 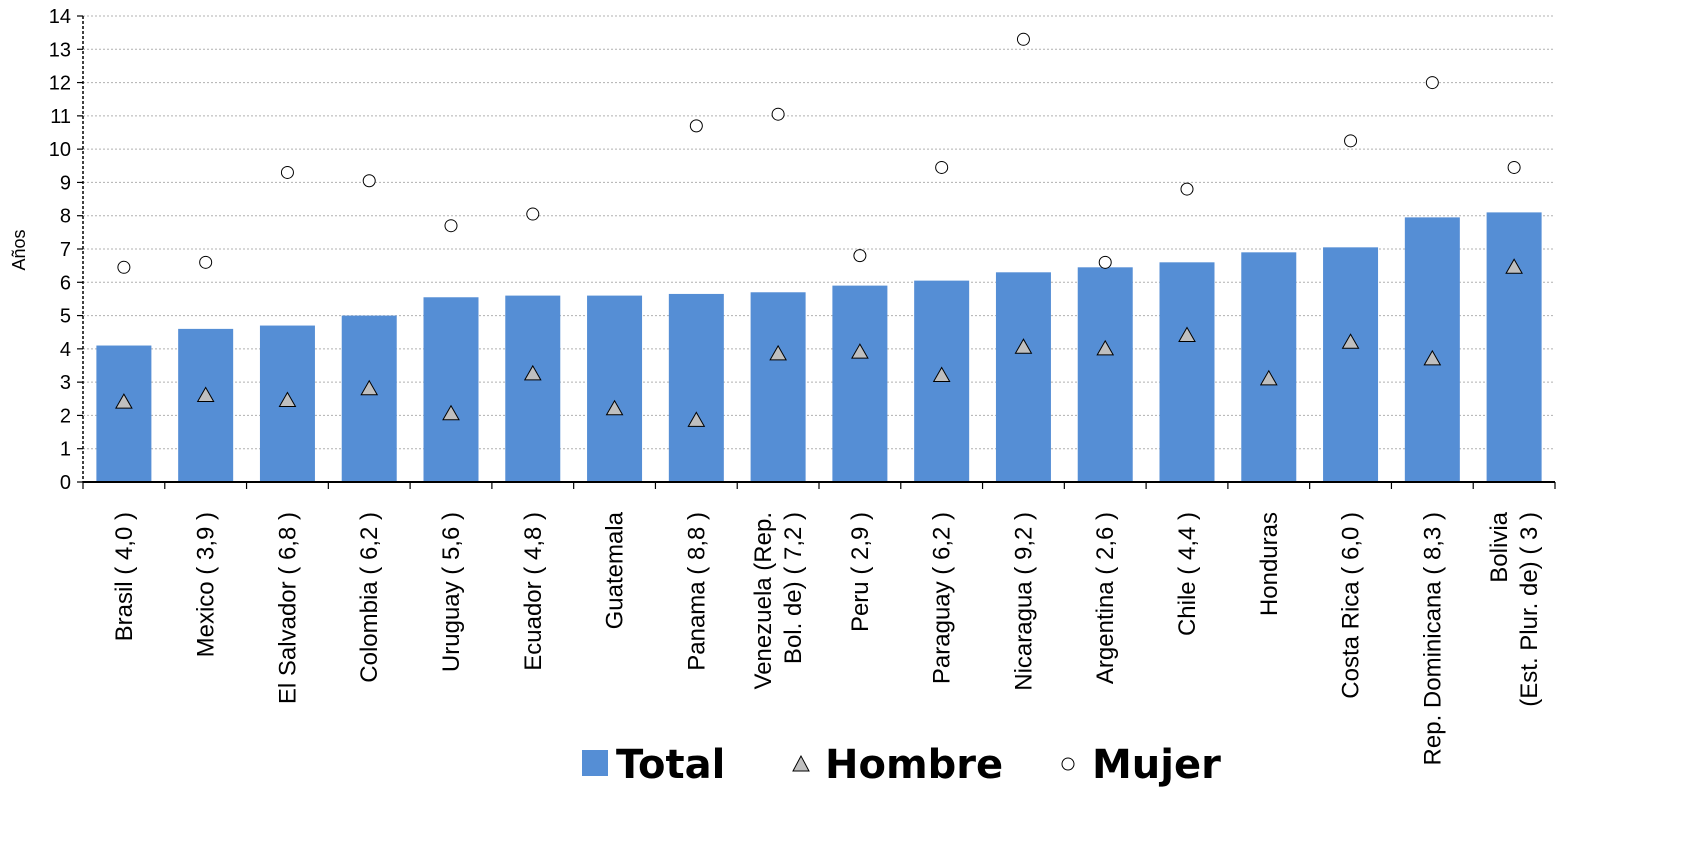 I want to click on y-tick-label: 10, so click(x=60, y=150).